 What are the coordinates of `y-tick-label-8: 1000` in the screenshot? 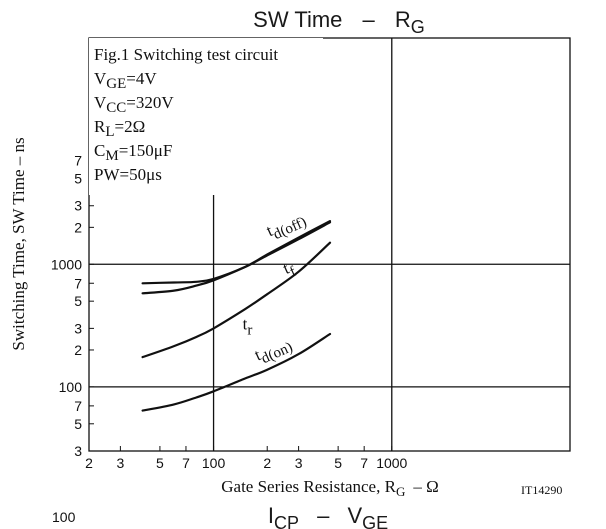 It's located at (66, 264).